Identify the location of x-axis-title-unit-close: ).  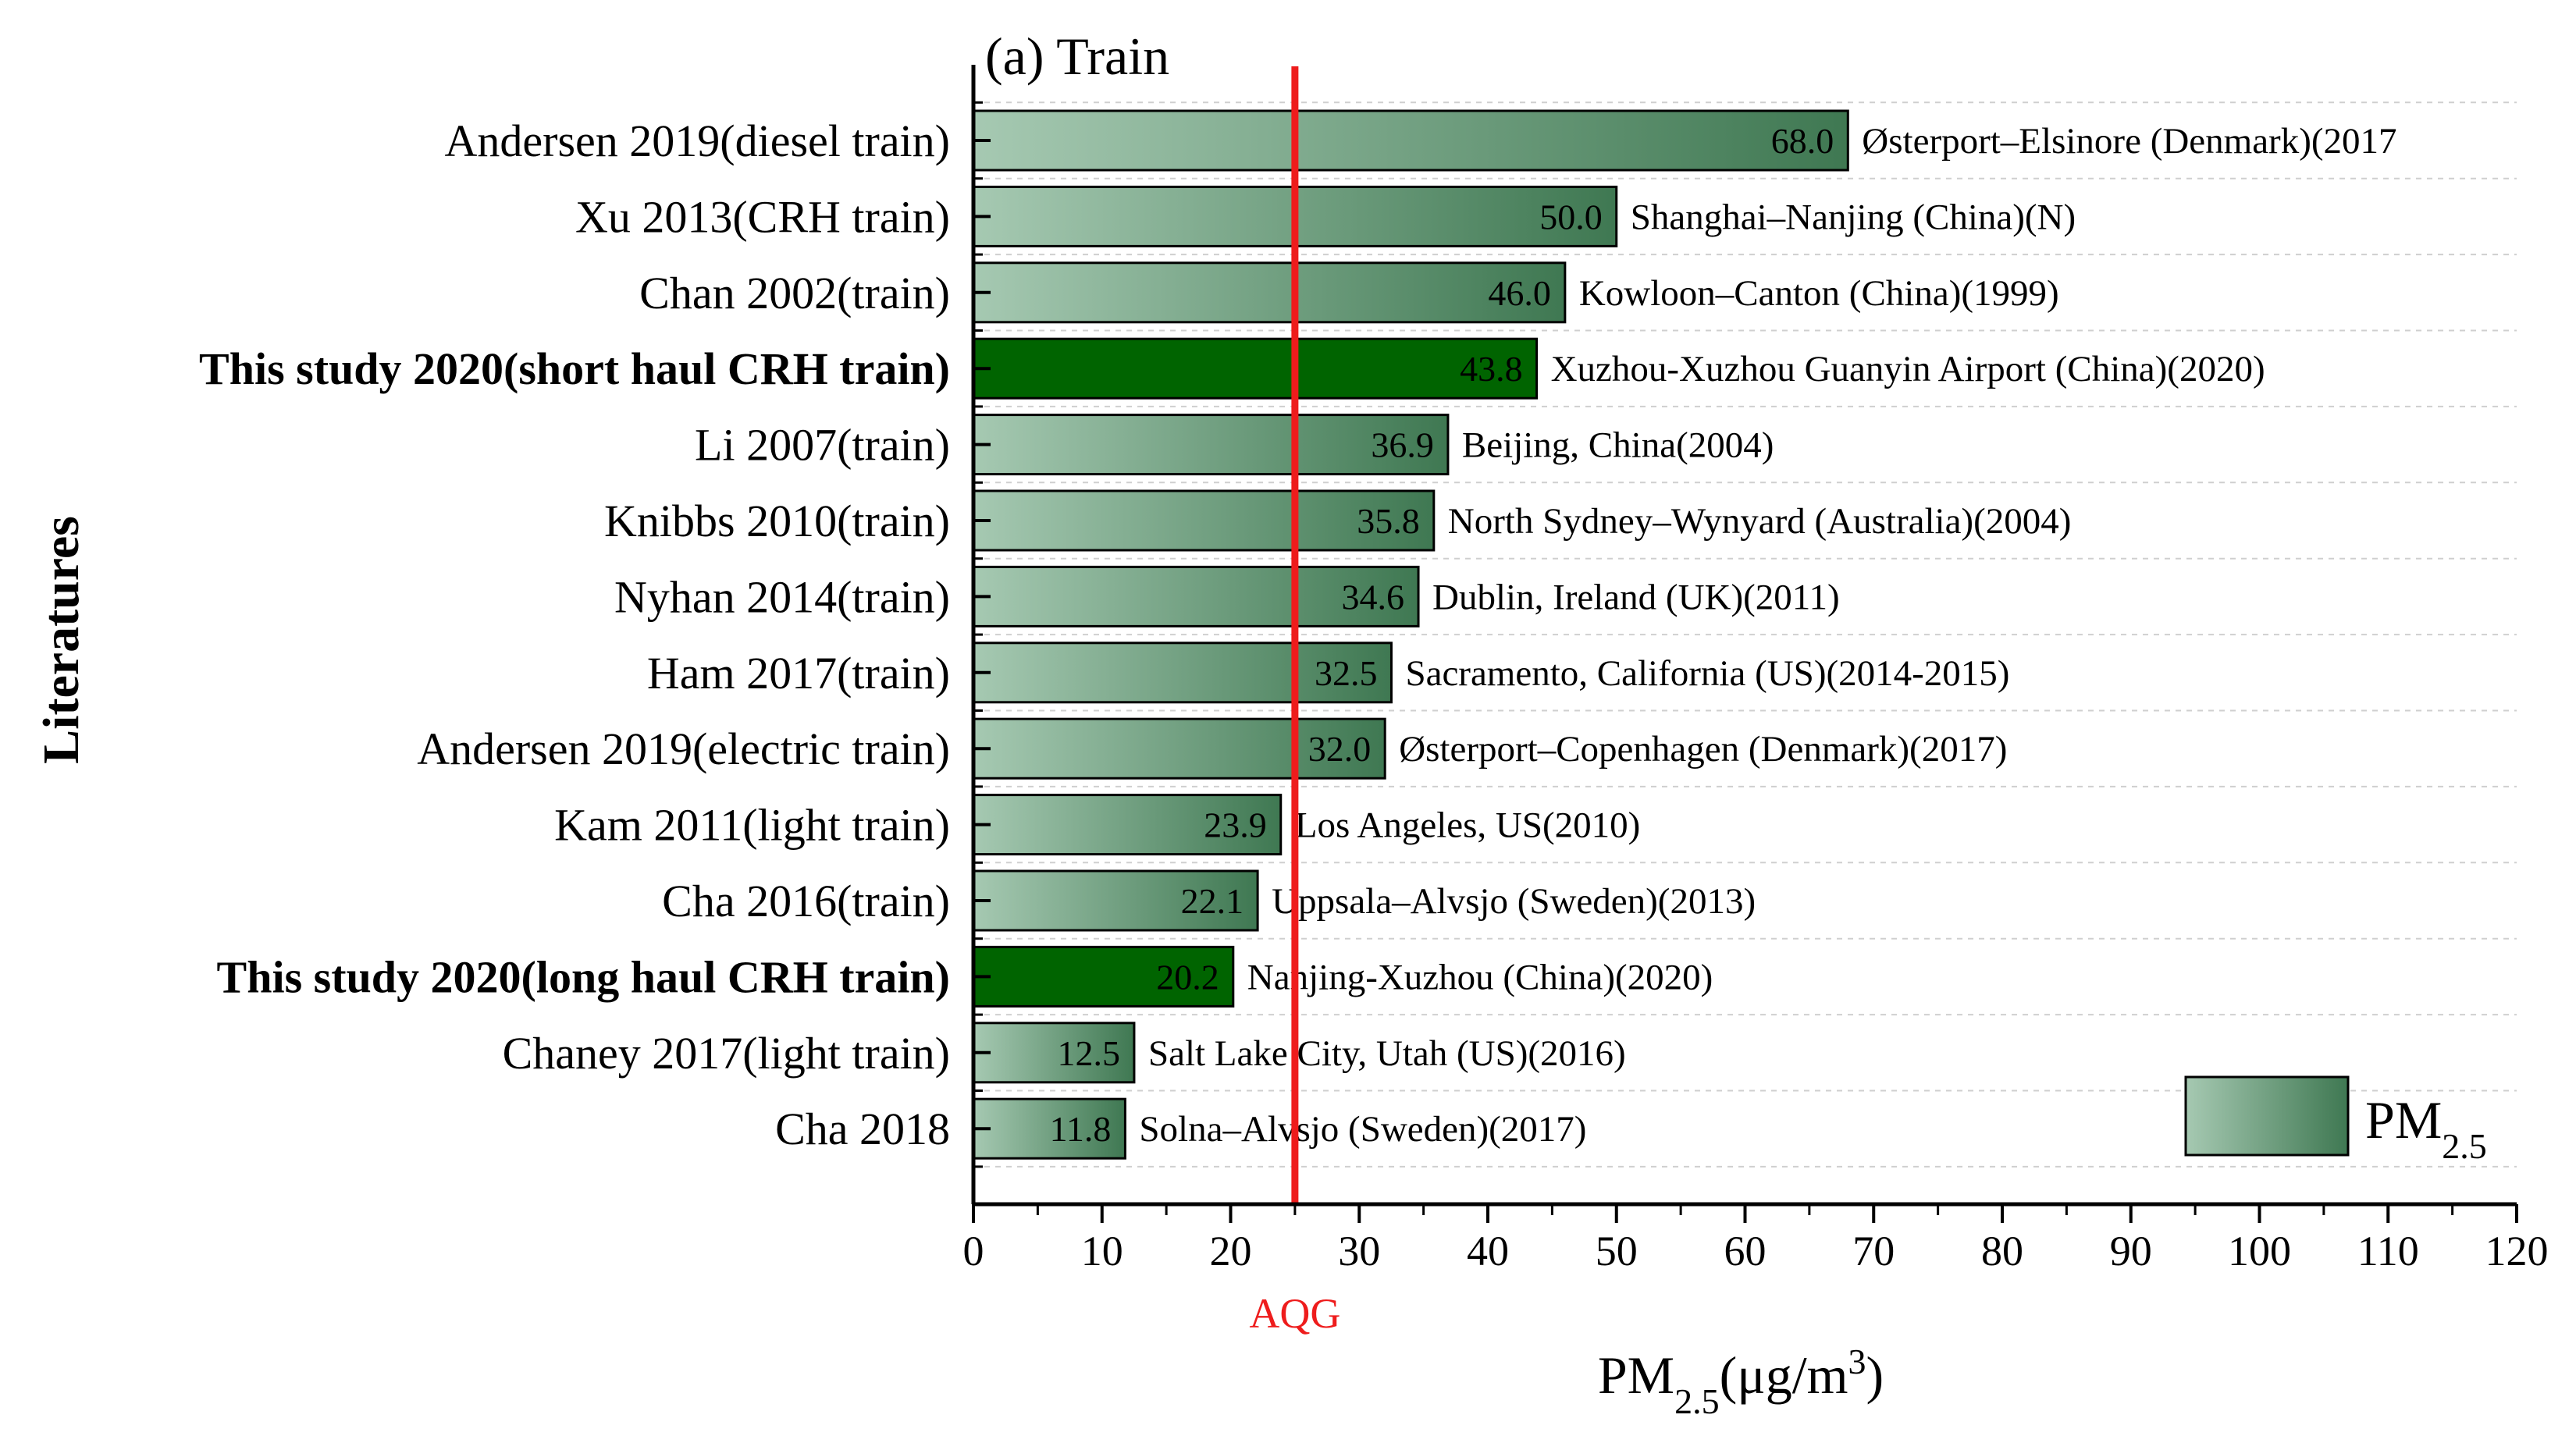
(1875, 1375).